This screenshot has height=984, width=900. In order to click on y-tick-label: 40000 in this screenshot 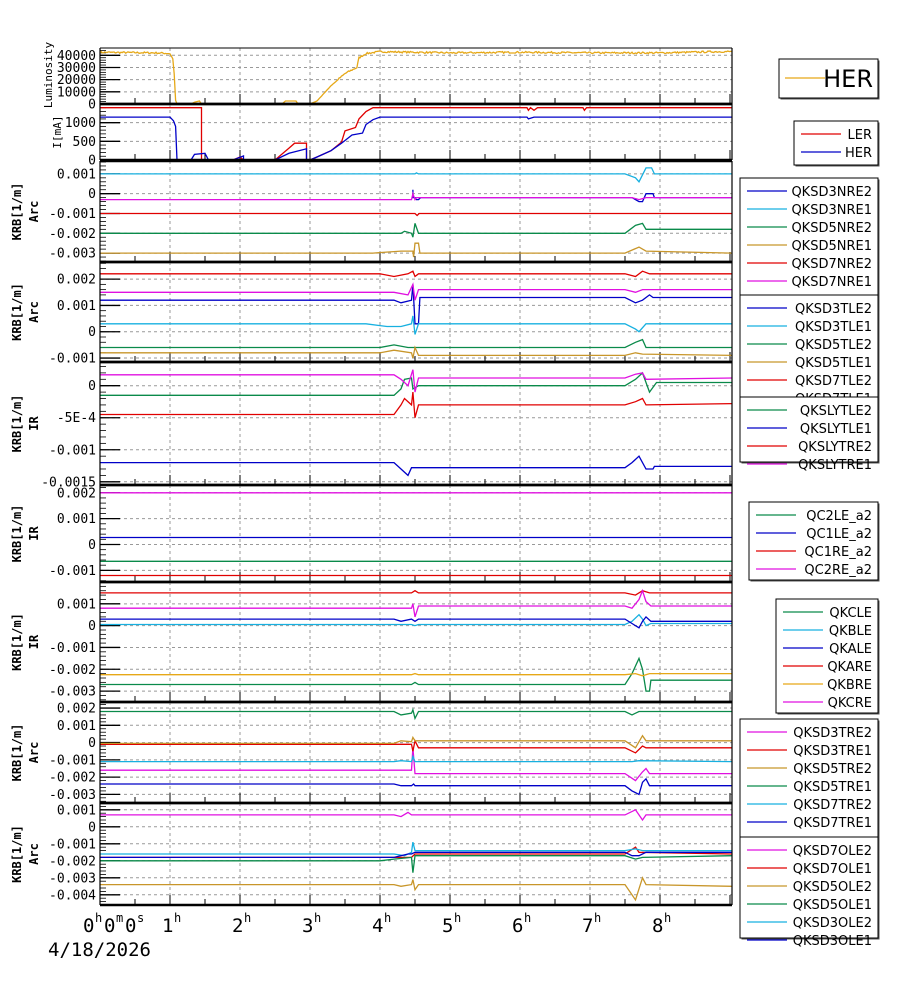, I will do `click(76, 56)`.